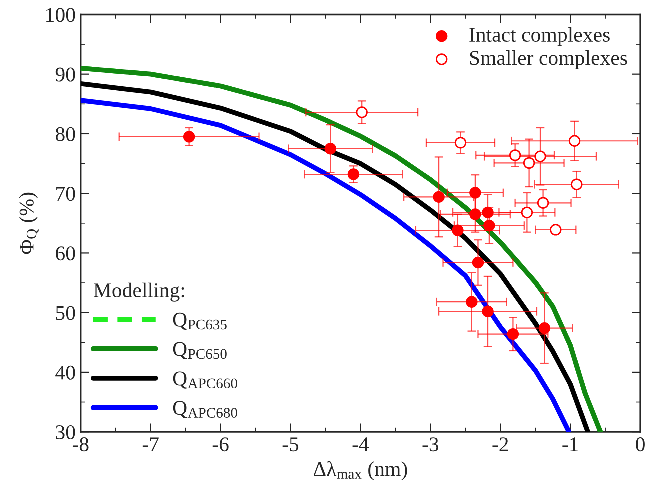 The height and width of the screenshot is (491, 647). What do you see at coordinates (430, 445) in the screenshot?
I see `x-tick-label: -3` at bounding box center [430, 445].